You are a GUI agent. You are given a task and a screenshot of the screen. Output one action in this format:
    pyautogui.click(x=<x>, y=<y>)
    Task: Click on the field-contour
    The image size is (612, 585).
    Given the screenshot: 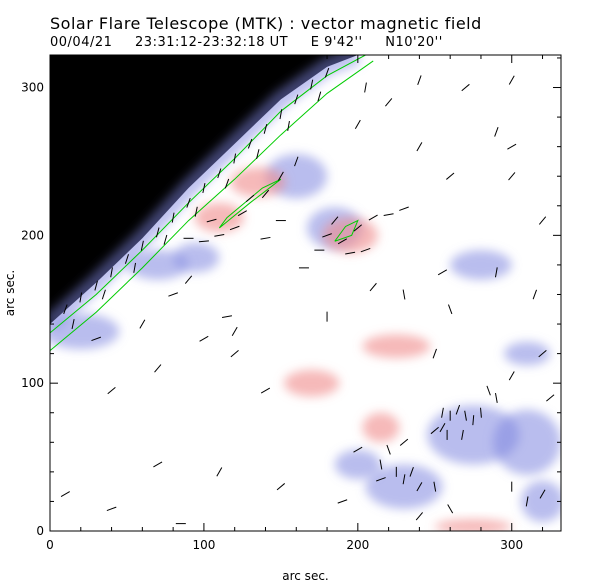 What is the action you would take?
    pyautogui.click(x=346, y=230)
    